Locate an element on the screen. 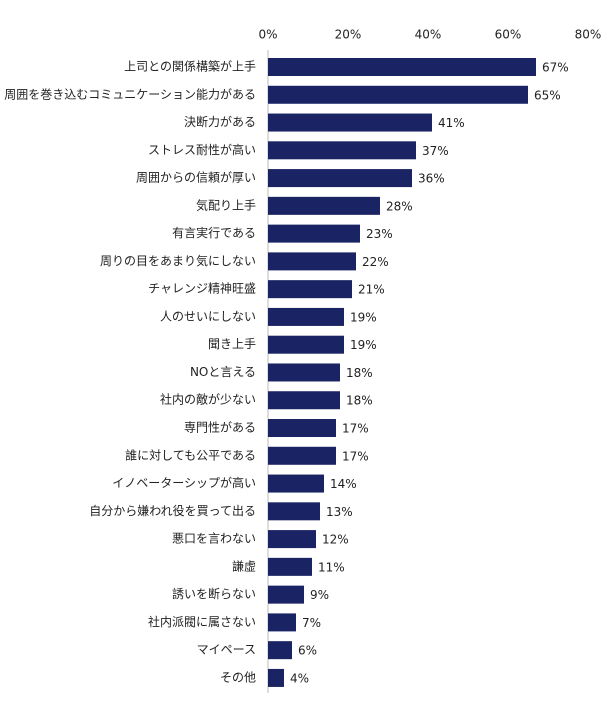 This screenshot has width=609, height=716. y-tick-label: NOと言える is located at coordinates (223, 372).